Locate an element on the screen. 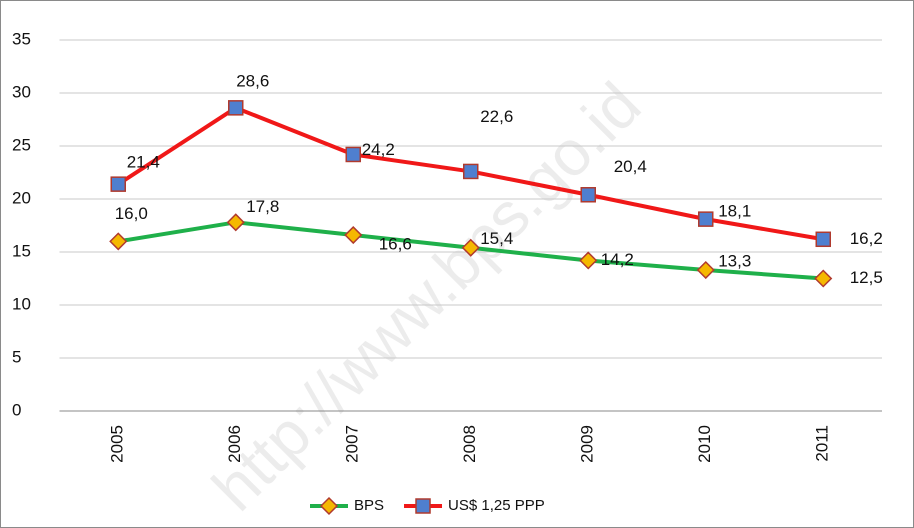 This screenshot has width=914, height=528. value-label: 22,6 is located at coordinates (496, 116).